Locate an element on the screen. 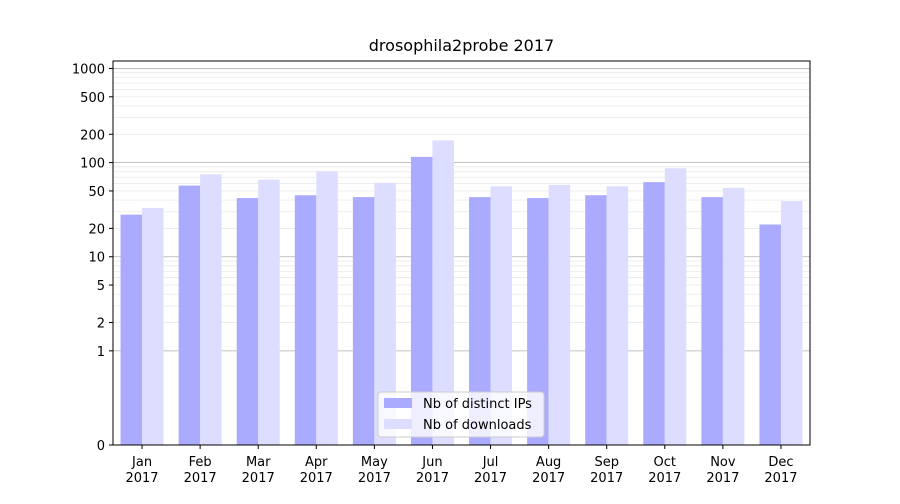 Image resolution: width=900 pixels, height=504 pixels. y-tick-label: 20 is located at coordinates (96, 229).